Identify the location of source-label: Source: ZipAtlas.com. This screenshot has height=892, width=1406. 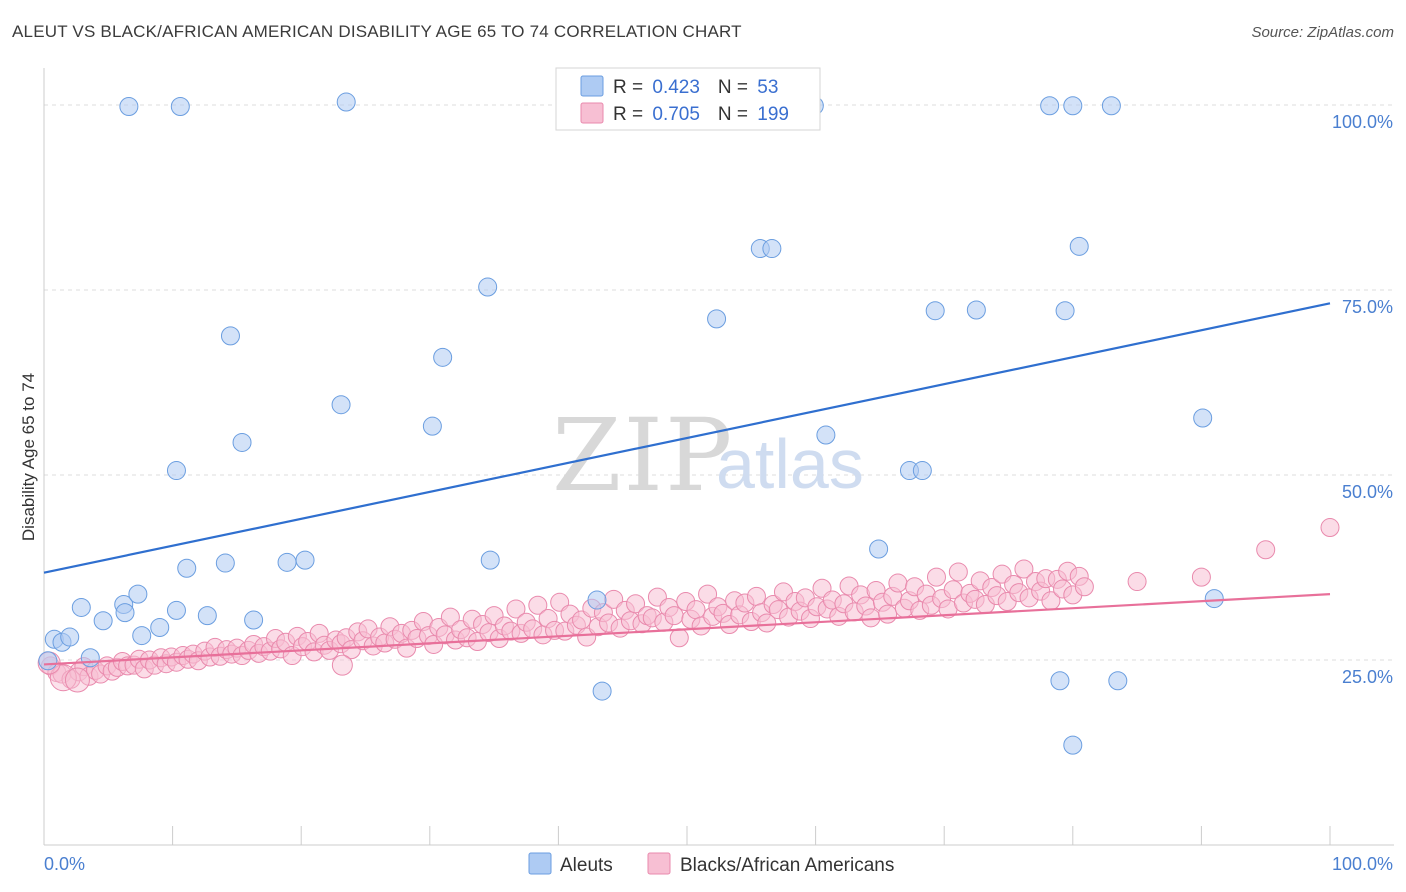
(1322, 32).